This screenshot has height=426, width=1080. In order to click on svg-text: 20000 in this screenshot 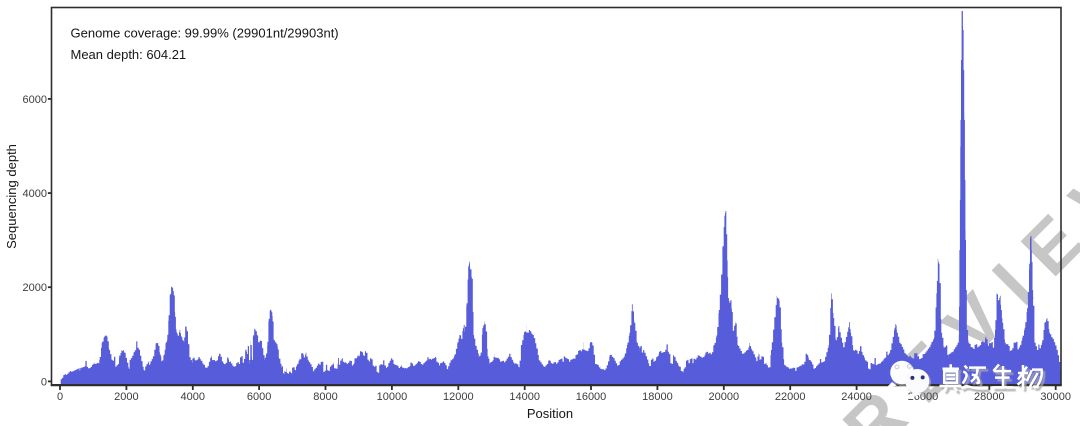, I will do `click(724, 397)`.